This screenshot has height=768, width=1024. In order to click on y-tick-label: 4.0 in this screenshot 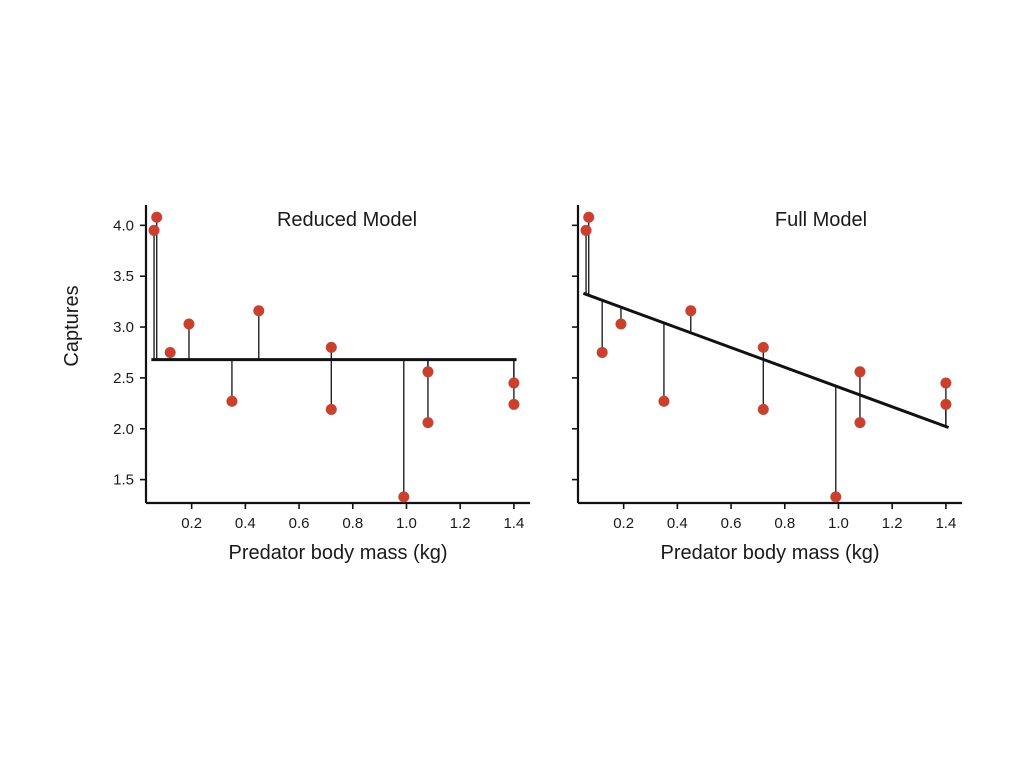, I will do `click(123, 225)`.